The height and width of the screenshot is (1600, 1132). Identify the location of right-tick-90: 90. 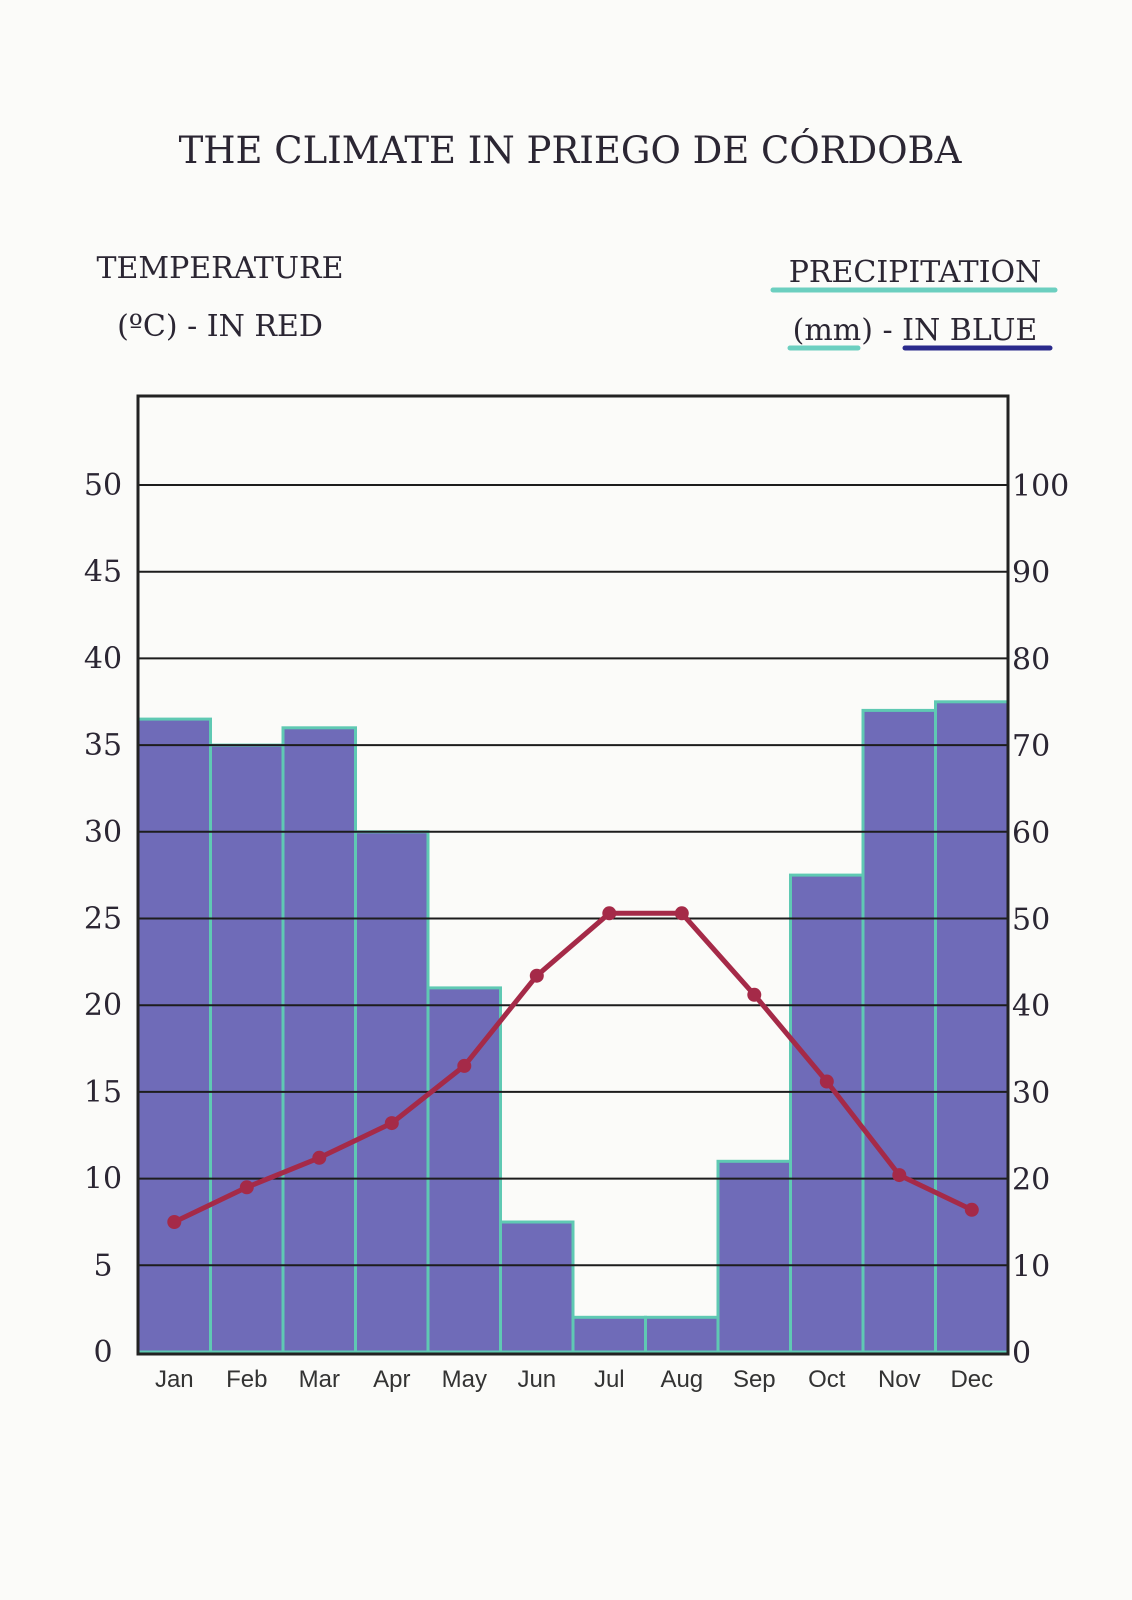
(1031, 573).